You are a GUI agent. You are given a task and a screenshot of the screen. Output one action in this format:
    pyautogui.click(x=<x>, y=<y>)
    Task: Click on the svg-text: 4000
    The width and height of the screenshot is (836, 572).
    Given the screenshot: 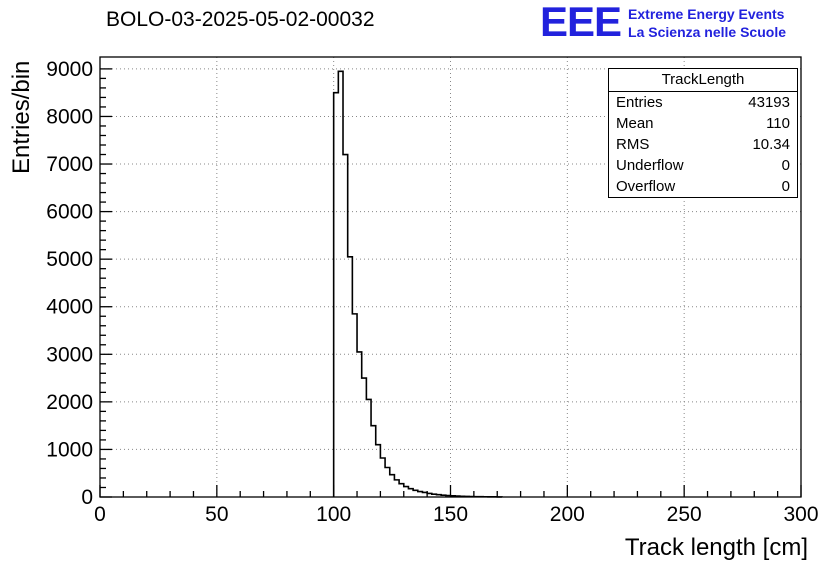 What is the action you would take?
    pyautogui.click(x=69, y=307)
    